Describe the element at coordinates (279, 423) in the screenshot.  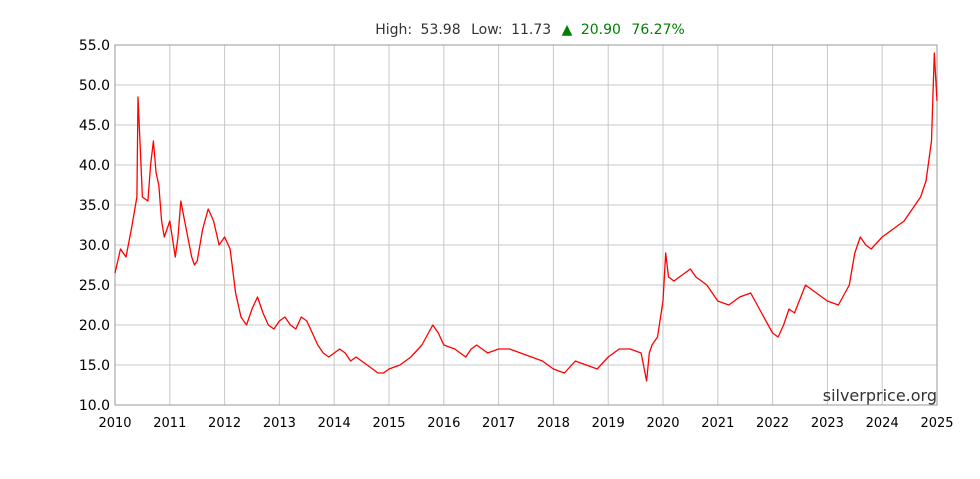
I see `x-tick-label: 2013` at that location.